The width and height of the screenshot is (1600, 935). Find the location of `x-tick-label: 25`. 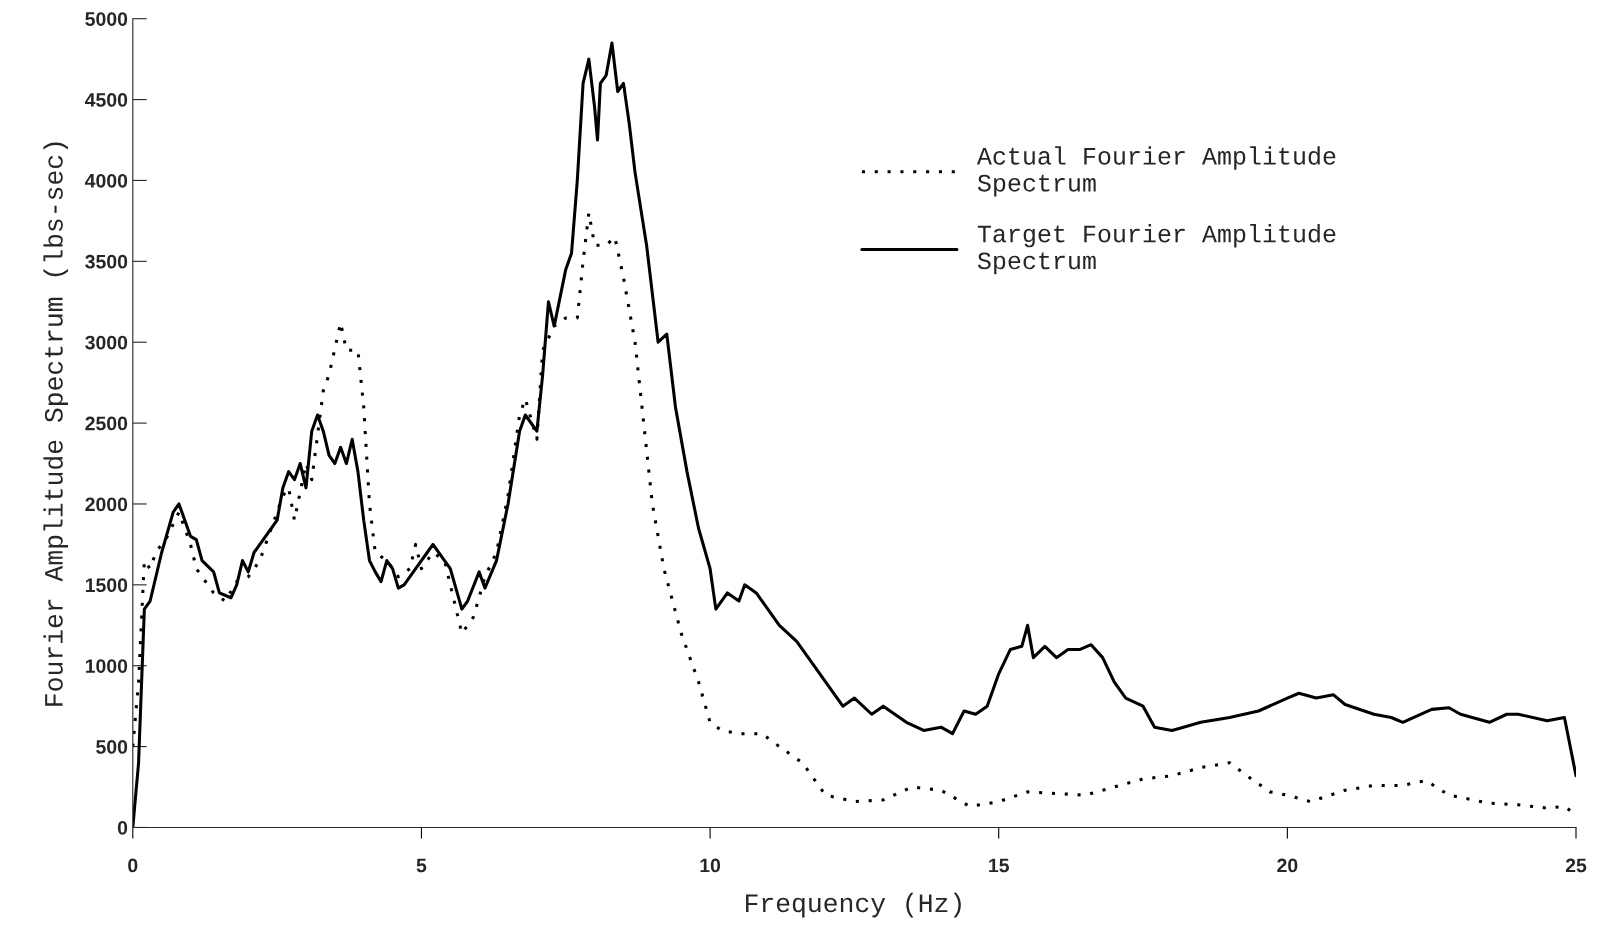

x-tick-label: 25 is located at coordinates (1576, 865).